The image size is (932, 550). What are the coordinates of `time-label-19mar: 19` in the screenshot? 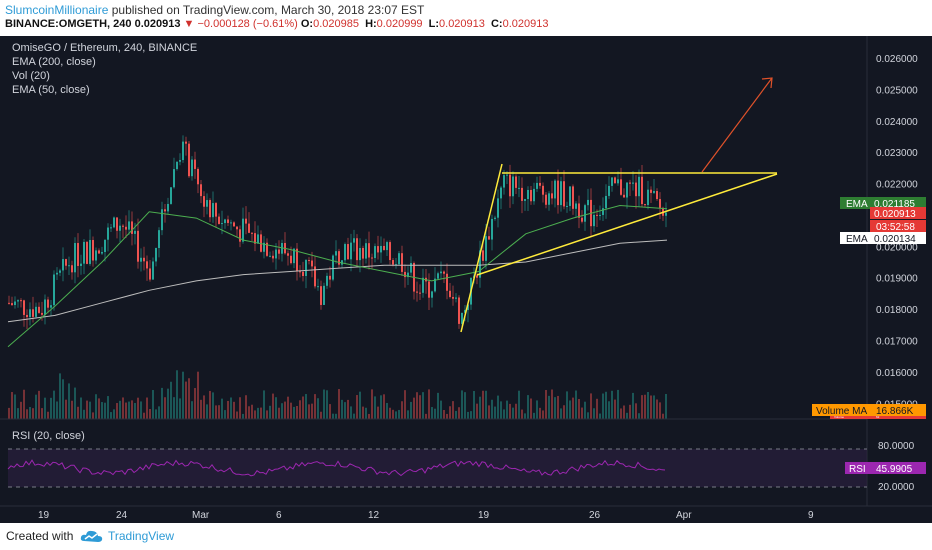 It's located at (484, 515).